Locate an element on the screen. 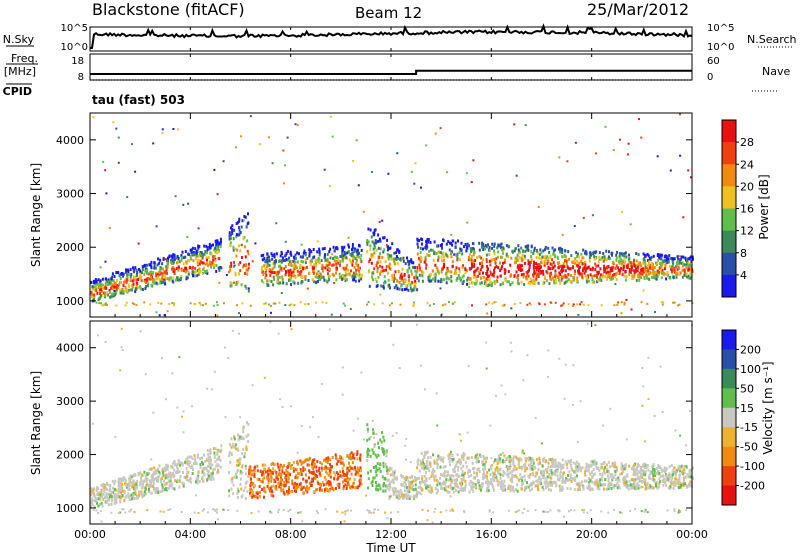 The image size is (800, 554). beam-title: Beam 12 is located at coordinates (388, 13).